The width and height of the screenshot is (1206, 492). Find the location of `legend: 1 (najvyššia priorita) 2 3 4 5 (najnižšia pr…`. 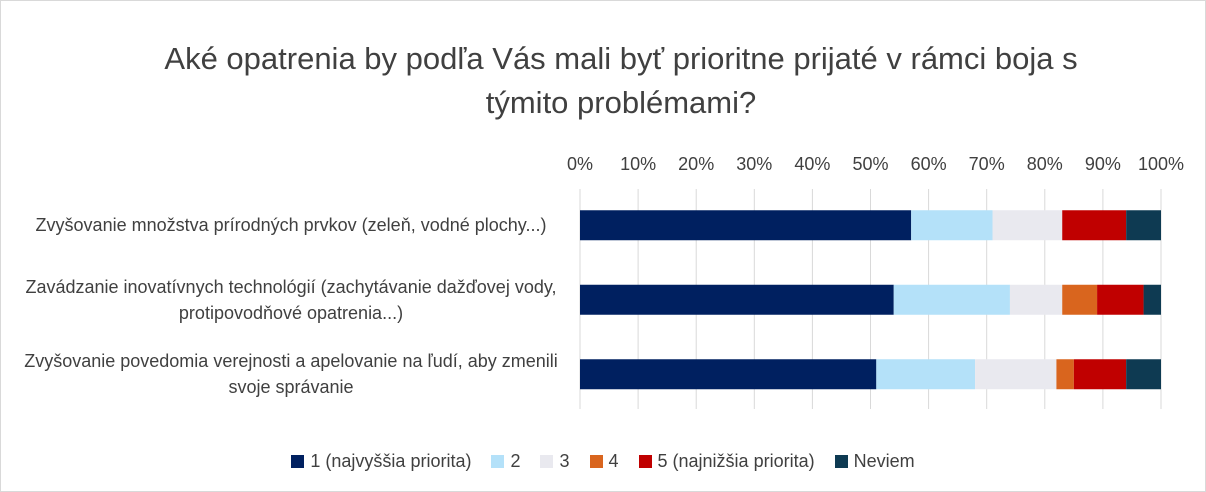

legend: 1 (najvyššia priorita) 2 3 4 5 (najnižšia pr… is located at coordinates (603, 461).